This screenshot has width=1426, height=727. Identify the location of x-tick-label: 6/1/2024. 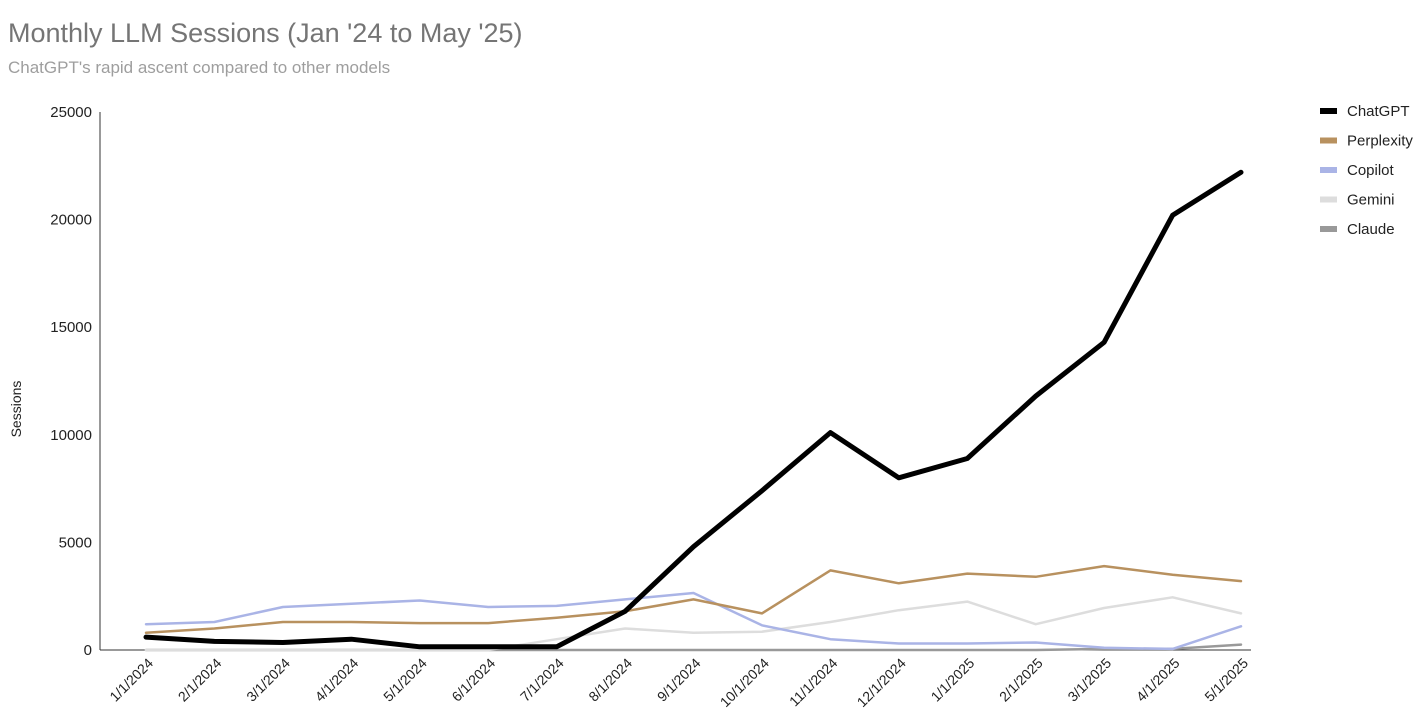
(473, 680).